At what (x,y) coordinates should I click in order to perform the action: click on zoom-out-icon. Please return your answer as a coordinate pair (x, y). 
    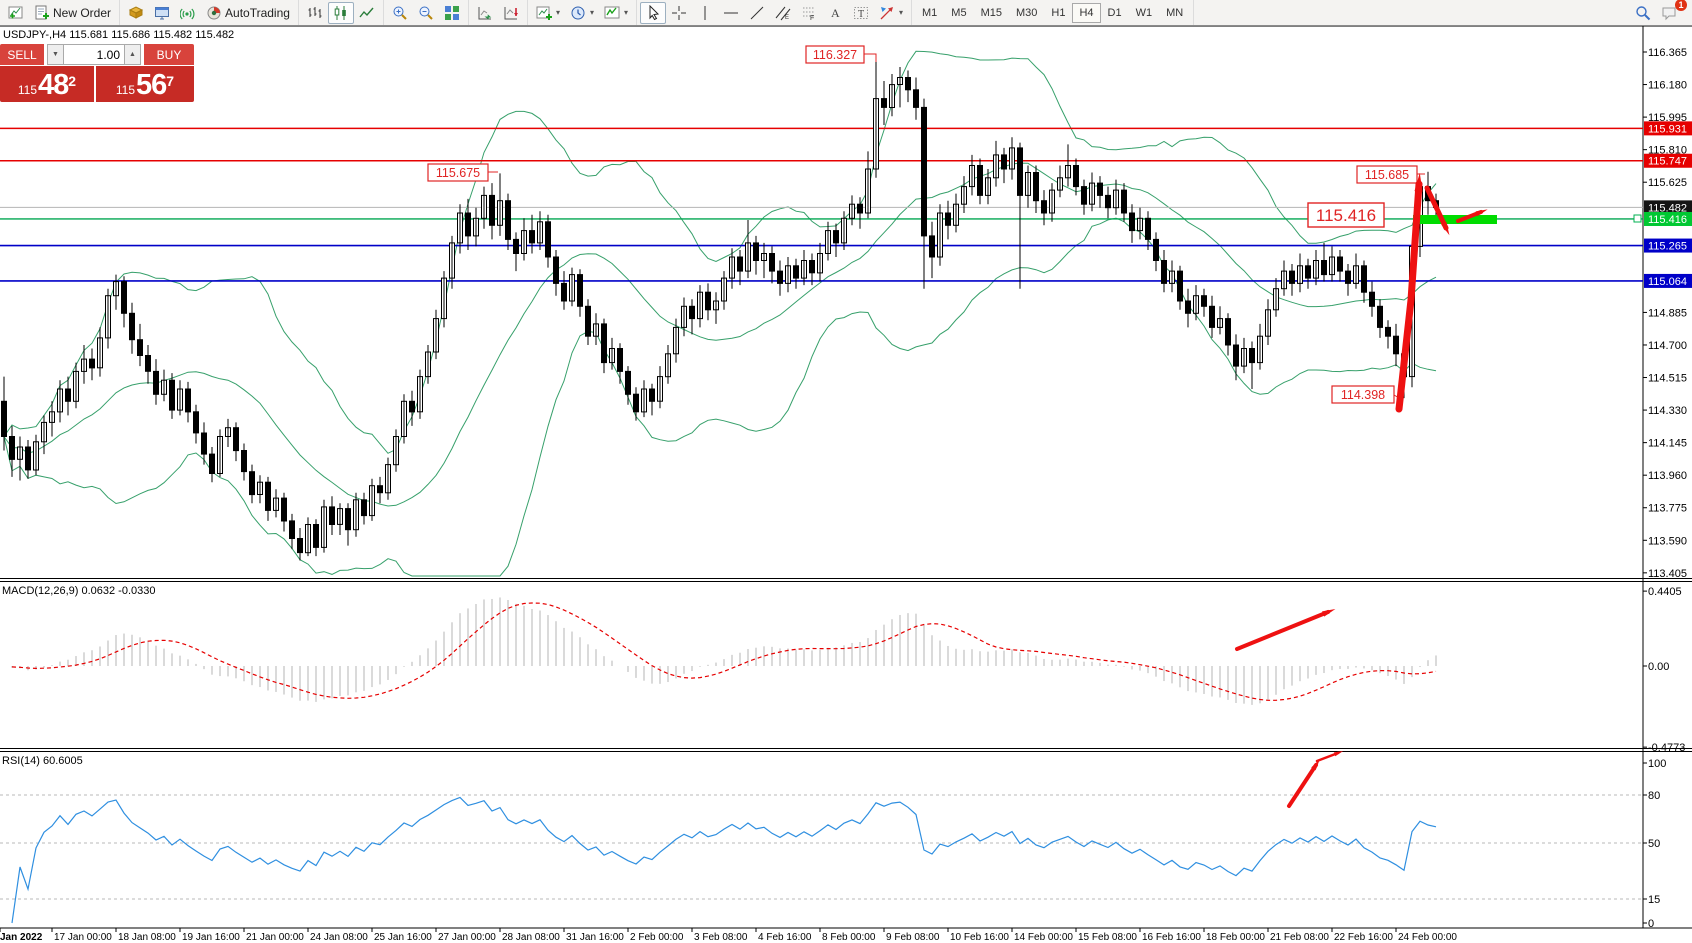
    Looking at the image, I should click on (426, 13).